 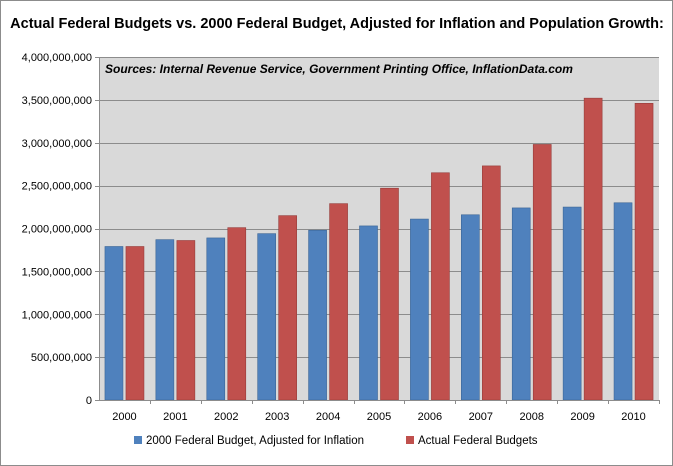 I want to click on y-tick-label: 0, so click(x=89, y=401).